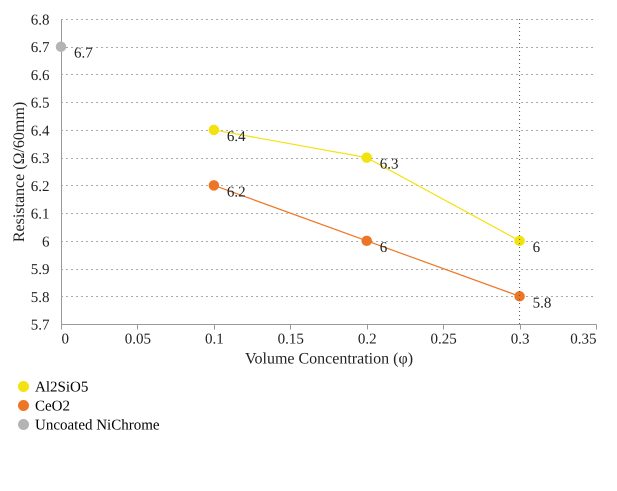  I want to click on y-tick-label: 5.7, so click(40, 326).